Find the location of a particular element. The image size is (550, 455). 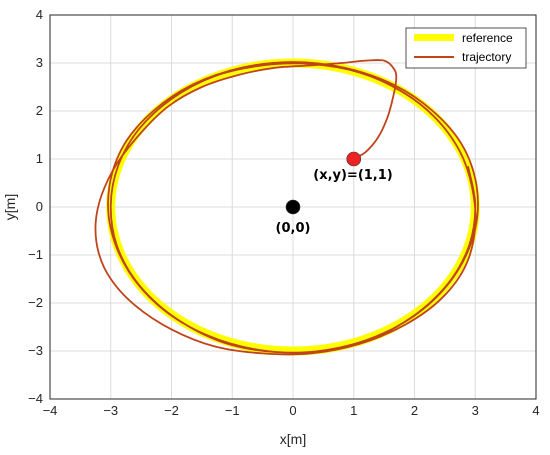

legend-label-trajectory: trajectory is located at coordinates (486, 57).